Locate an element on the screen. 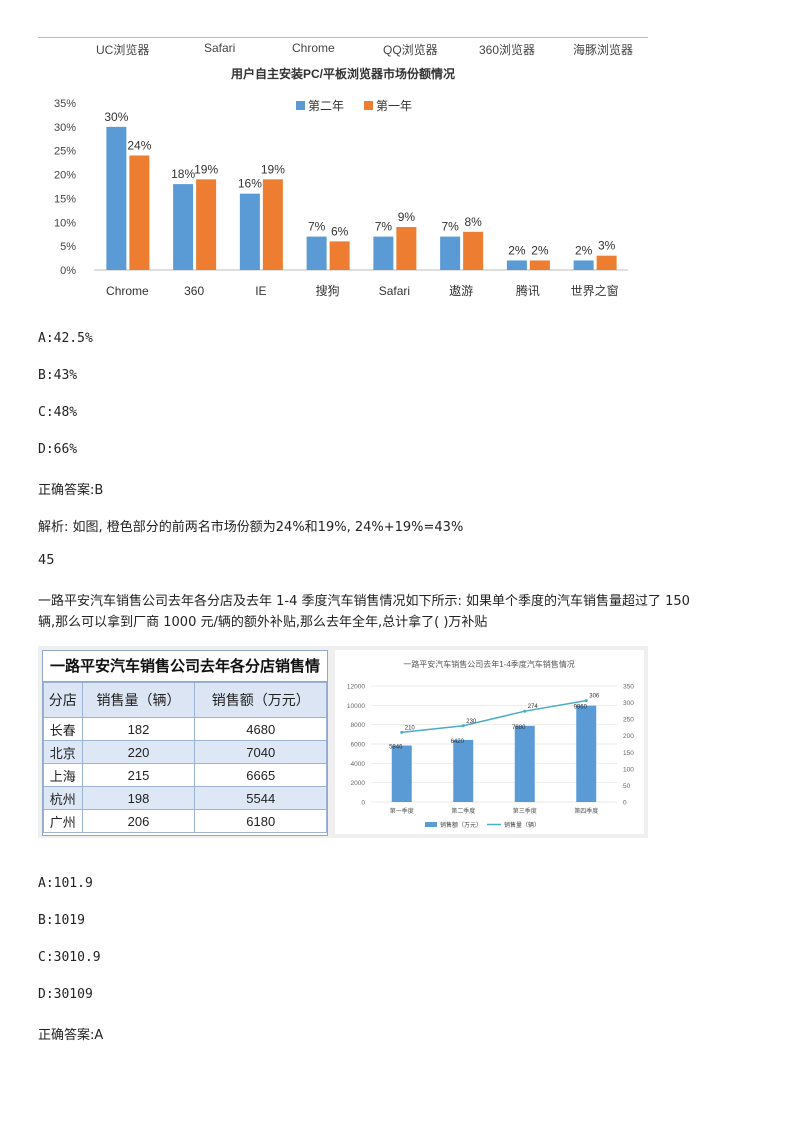 This screenshot has height=1132, width=800. q45-option-b: B:1019 is located at coordinates (61, 920).